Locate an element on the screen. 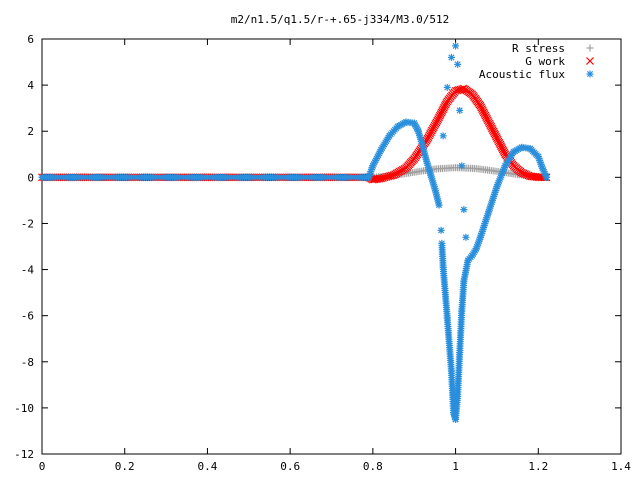  chart-title: m2/n1.5/q1.5/r-+.65-j334/M3.0/512 is located at coordinates (340, 19).